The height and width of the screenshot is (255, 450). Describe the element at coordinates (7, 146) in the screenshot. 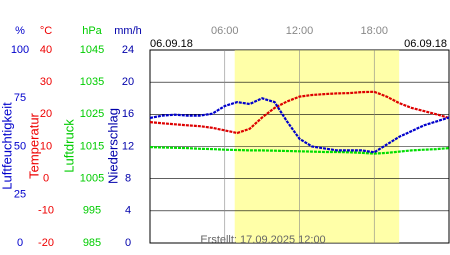

I see `axis-title: Luftfeuchtigkeit` at that location.